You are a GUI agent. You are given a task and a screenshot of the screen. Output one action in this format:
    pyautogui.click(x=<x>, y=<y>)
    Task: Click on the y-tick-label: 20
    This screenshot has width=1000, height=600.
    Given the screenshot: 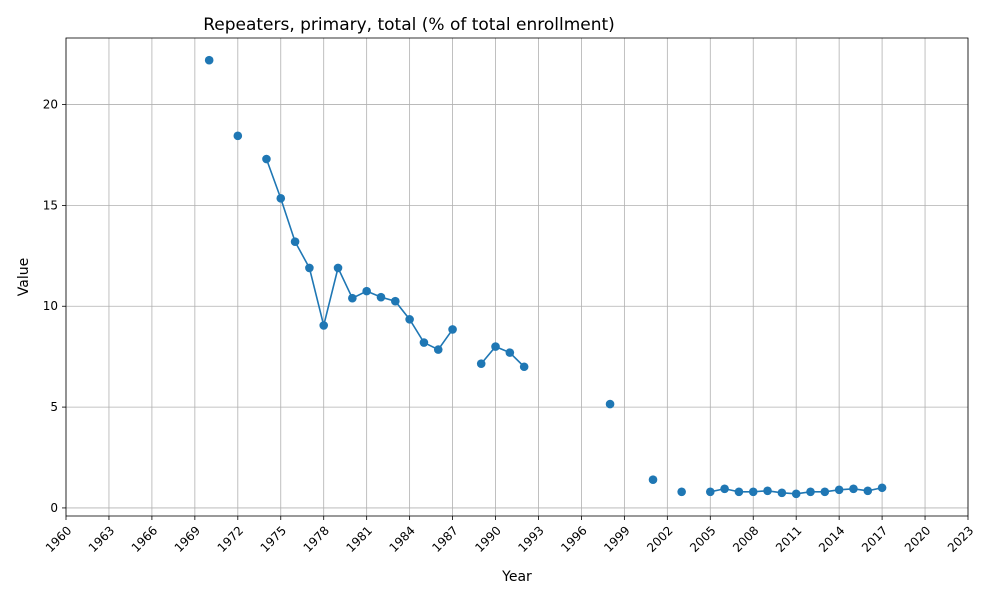 What is the action you would take?
    pyautogui.click(x=50, y=105)
    